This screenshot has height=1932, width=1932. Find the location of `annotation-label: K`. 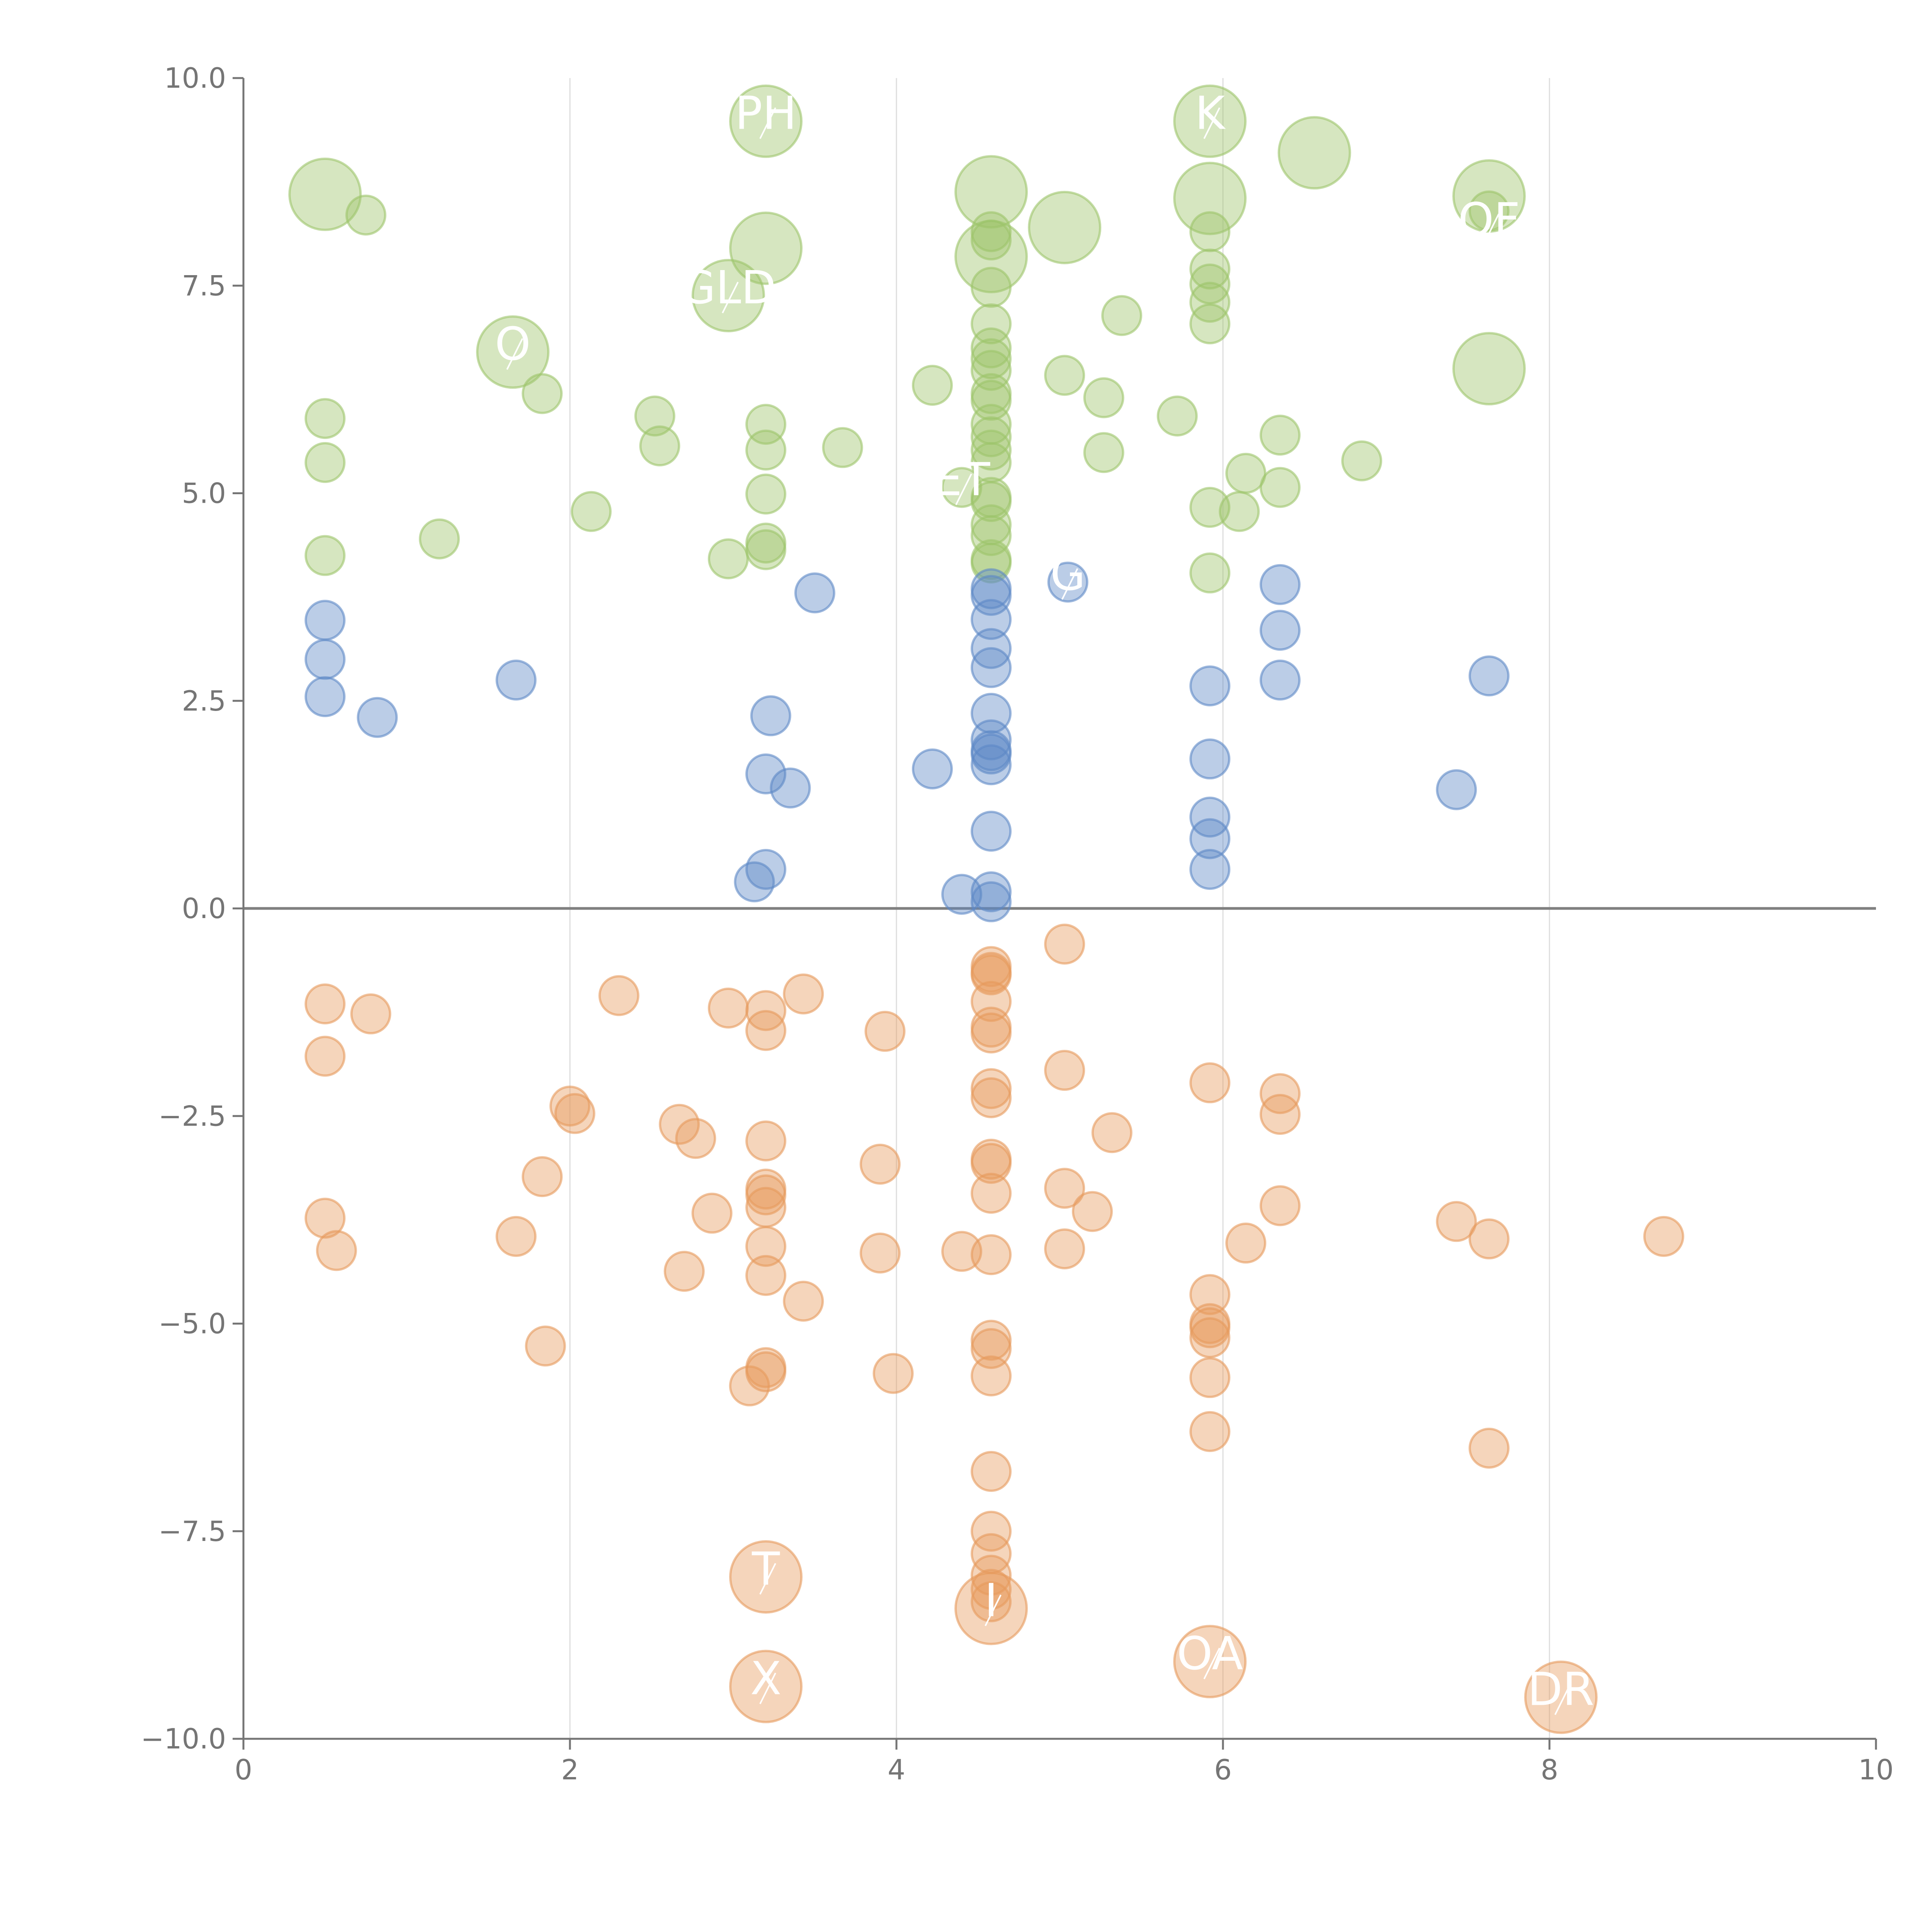

annotation-label: K is located at coordinates (1211, 113).